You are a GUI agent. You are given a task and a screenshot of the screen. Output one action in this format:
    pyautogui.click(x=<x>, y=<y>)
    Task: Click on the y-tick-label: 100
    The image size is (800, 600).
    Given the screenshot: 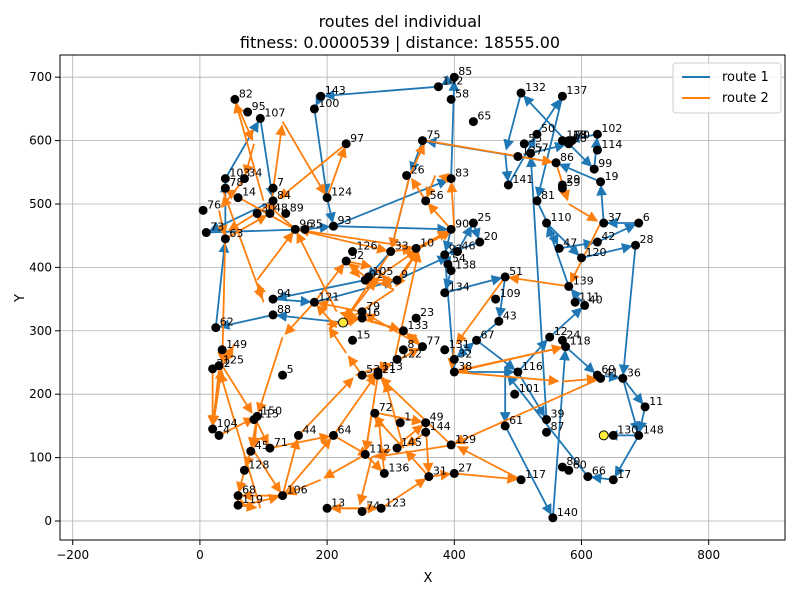 What is the action you would take?
    pyautogui.click(x=40, y=458)
    